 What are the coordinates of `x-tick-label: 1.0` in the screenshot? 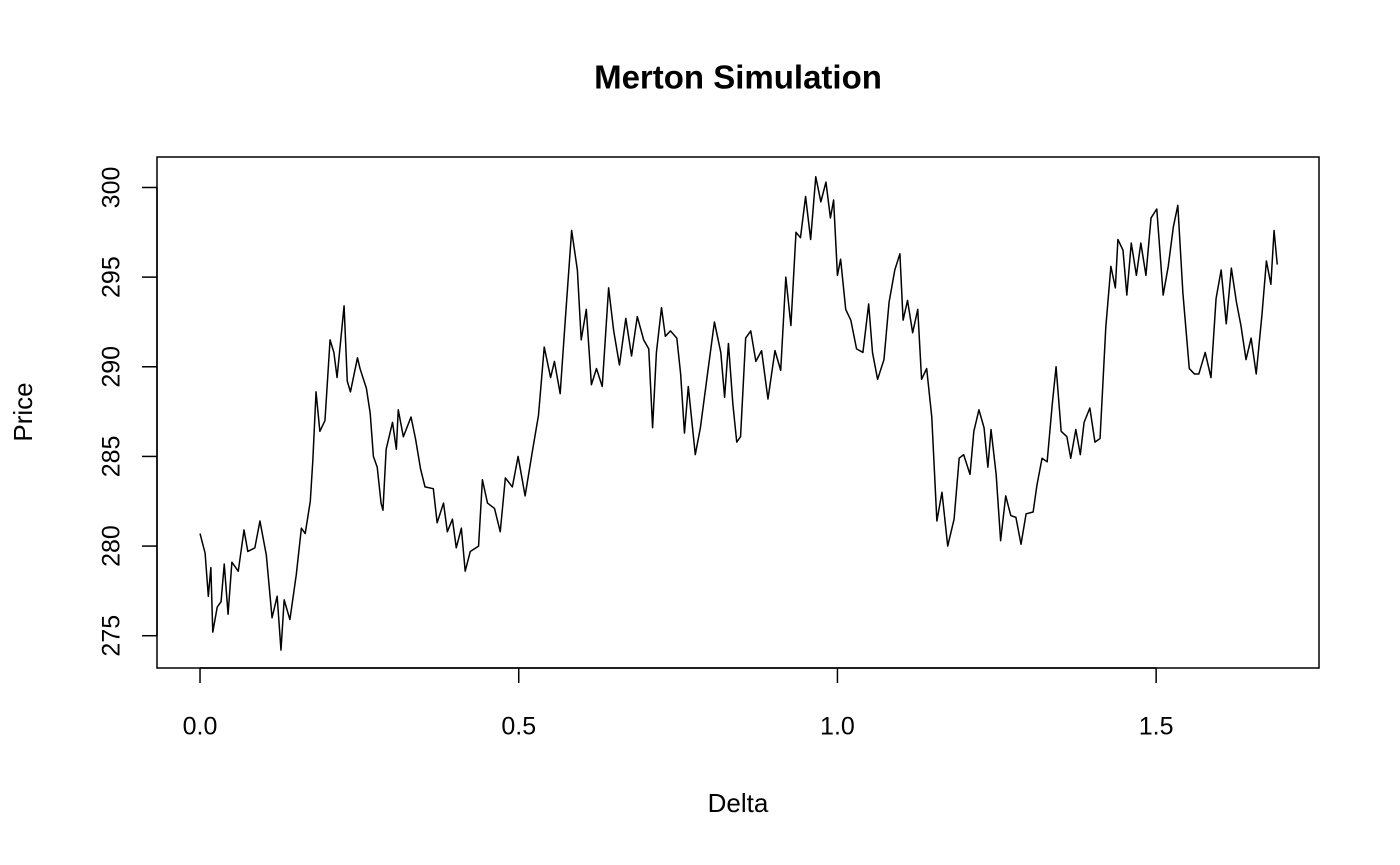 It's located at (837, 727).